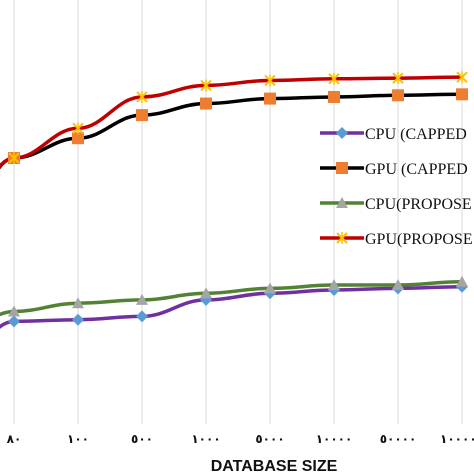 The image size is (474, 474). Describe the element at coordinates (419, 239) in the screenshot. I see `legend-label-gpu-propose: GPU(PROPOSE` at that location.